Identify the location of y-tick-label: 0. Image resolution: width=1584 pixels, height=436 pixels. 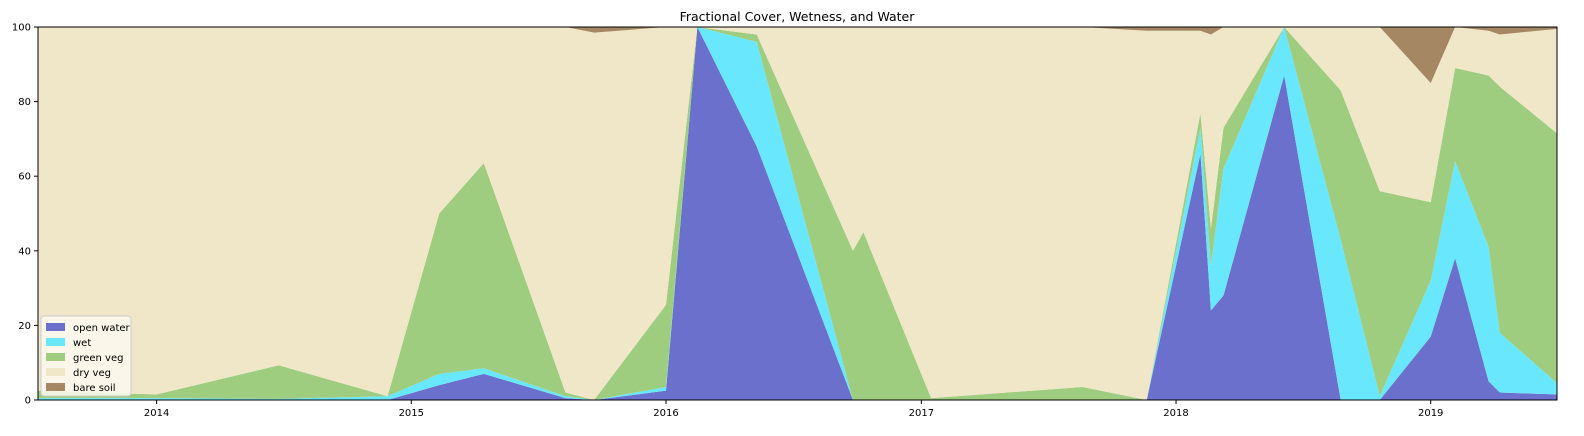
(28, 401).